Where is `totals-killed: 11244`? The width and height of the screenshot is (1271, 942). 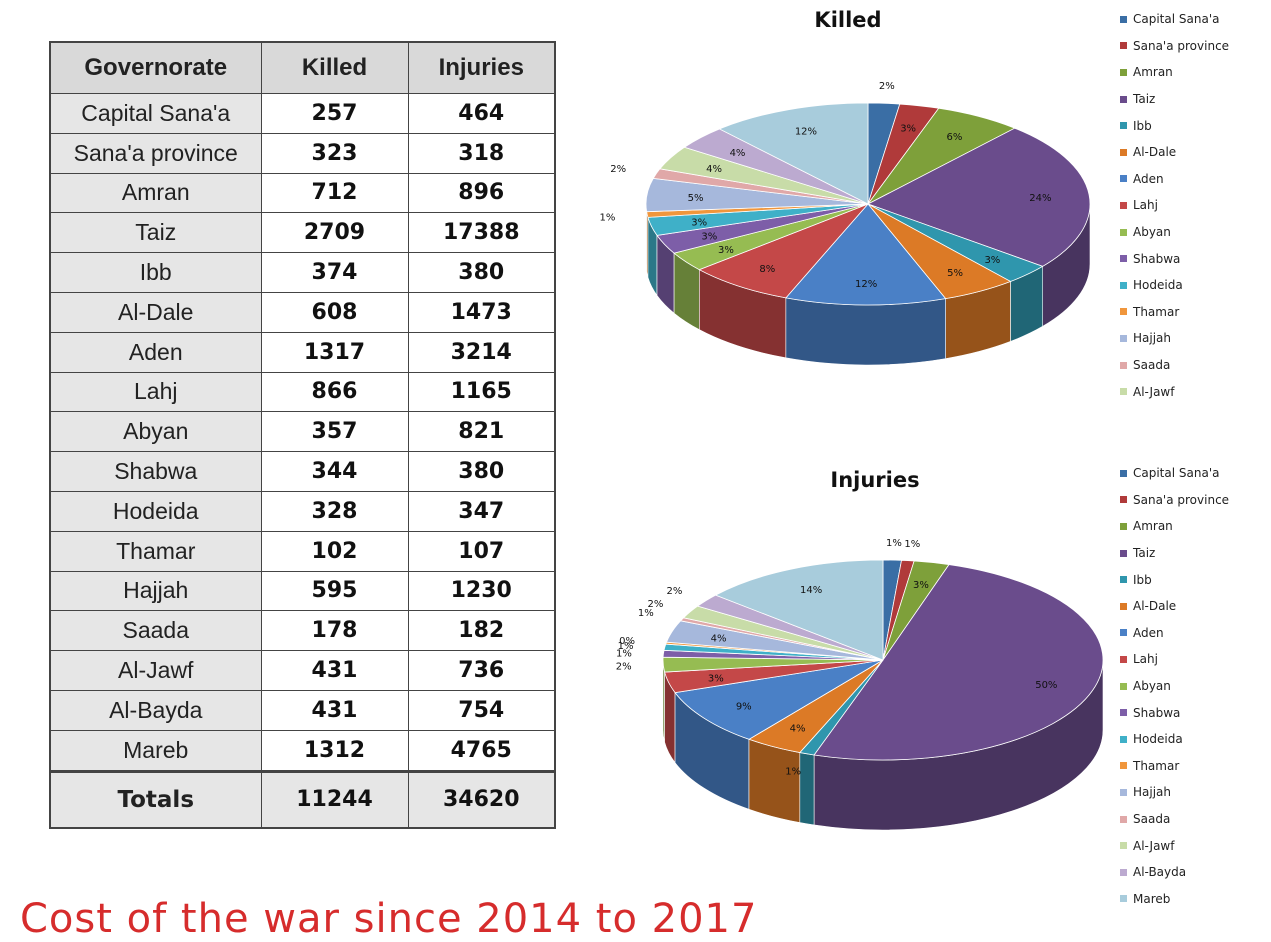 totals-killed: 11244 is located at coordinates (334, 799).